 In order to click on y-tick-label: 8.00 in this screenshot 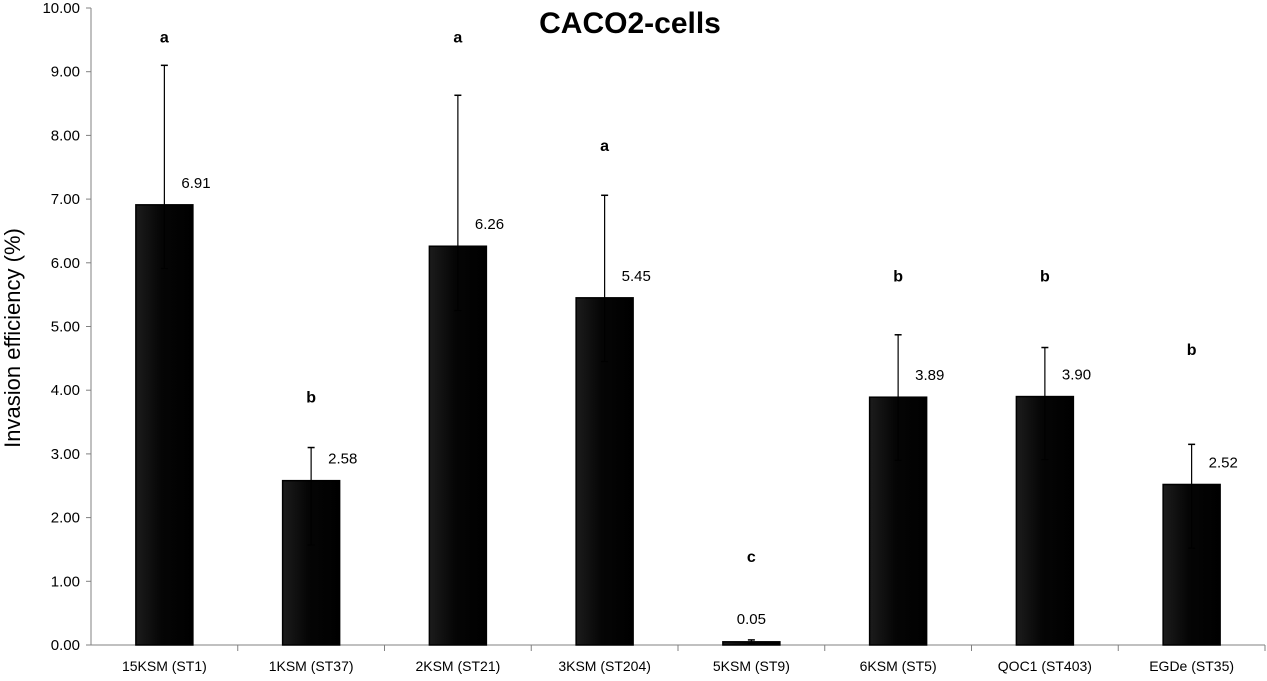, I will do `click(65, 135)`.